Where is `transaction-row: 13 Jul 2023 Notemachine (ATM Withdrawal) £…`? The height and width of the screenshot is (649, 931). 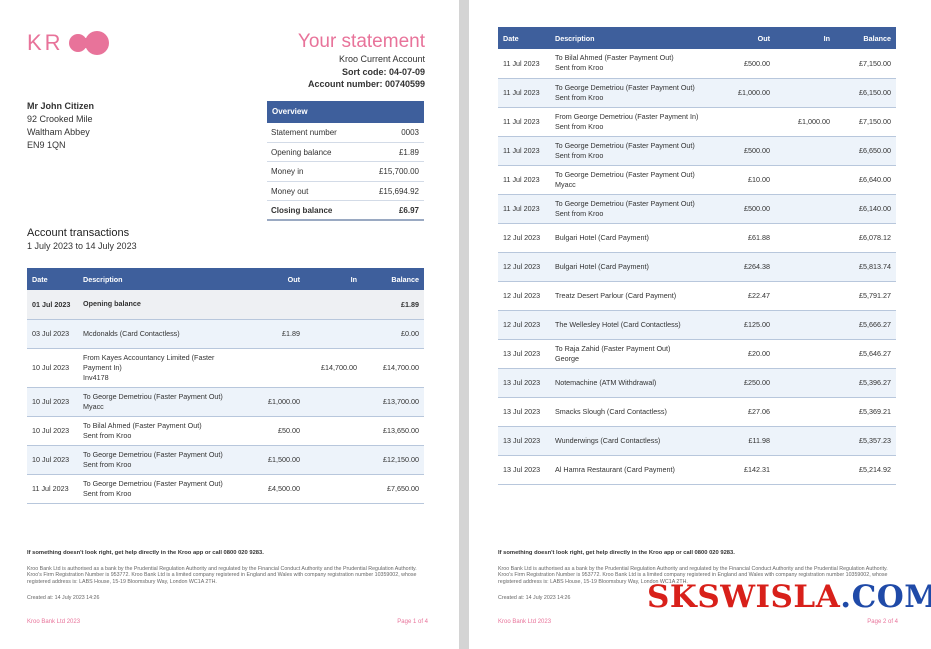 transaction-row: 13 Jul 2023 Notemachine (ATM Withdrawal) £… is located at coordinates (697, 383).